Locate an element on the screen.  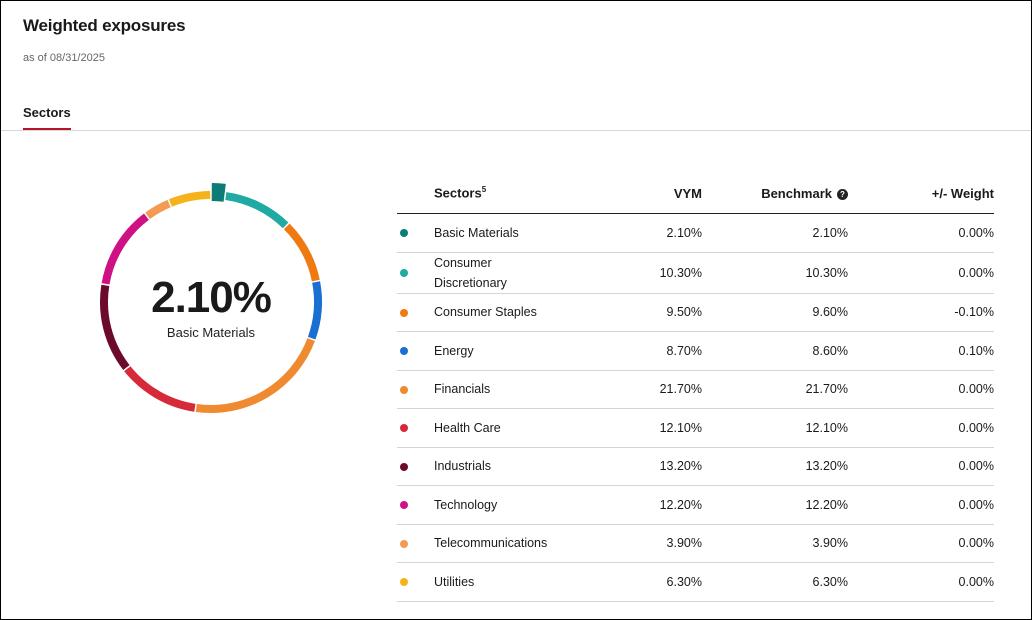
header-vym: VYM is located at coordinates (635, 193).